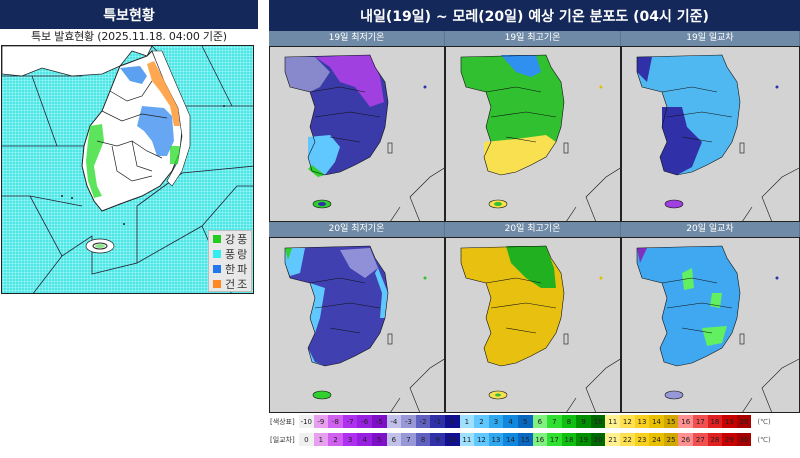 The height and width of the screenshot is (458, 800). I want to click on scale-cell: -6, so click(364, 421).